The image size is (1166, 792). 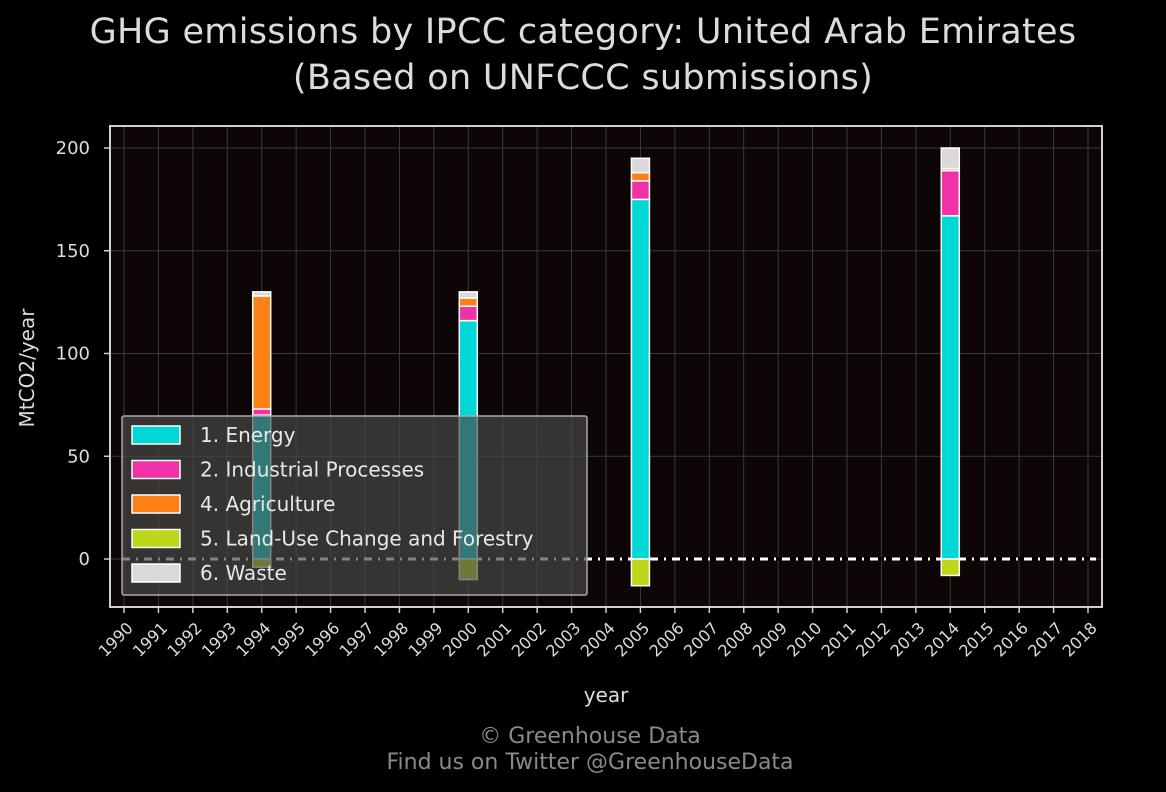 What do you see at coordinates (770, 639) in the screenshot?
I see `x-tick-label: 2009` at bounding box center [770, 639].